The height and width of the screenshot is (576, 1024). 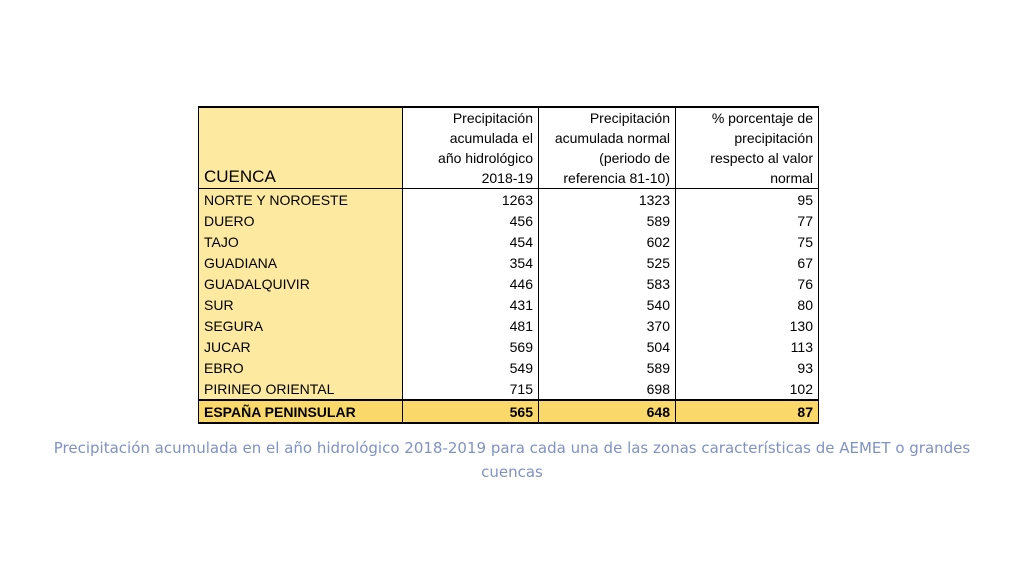 What do you see at coordinates (300, 304) in the screenshot?
I see `cell-name: SUR` at bounding box center [300, 304].